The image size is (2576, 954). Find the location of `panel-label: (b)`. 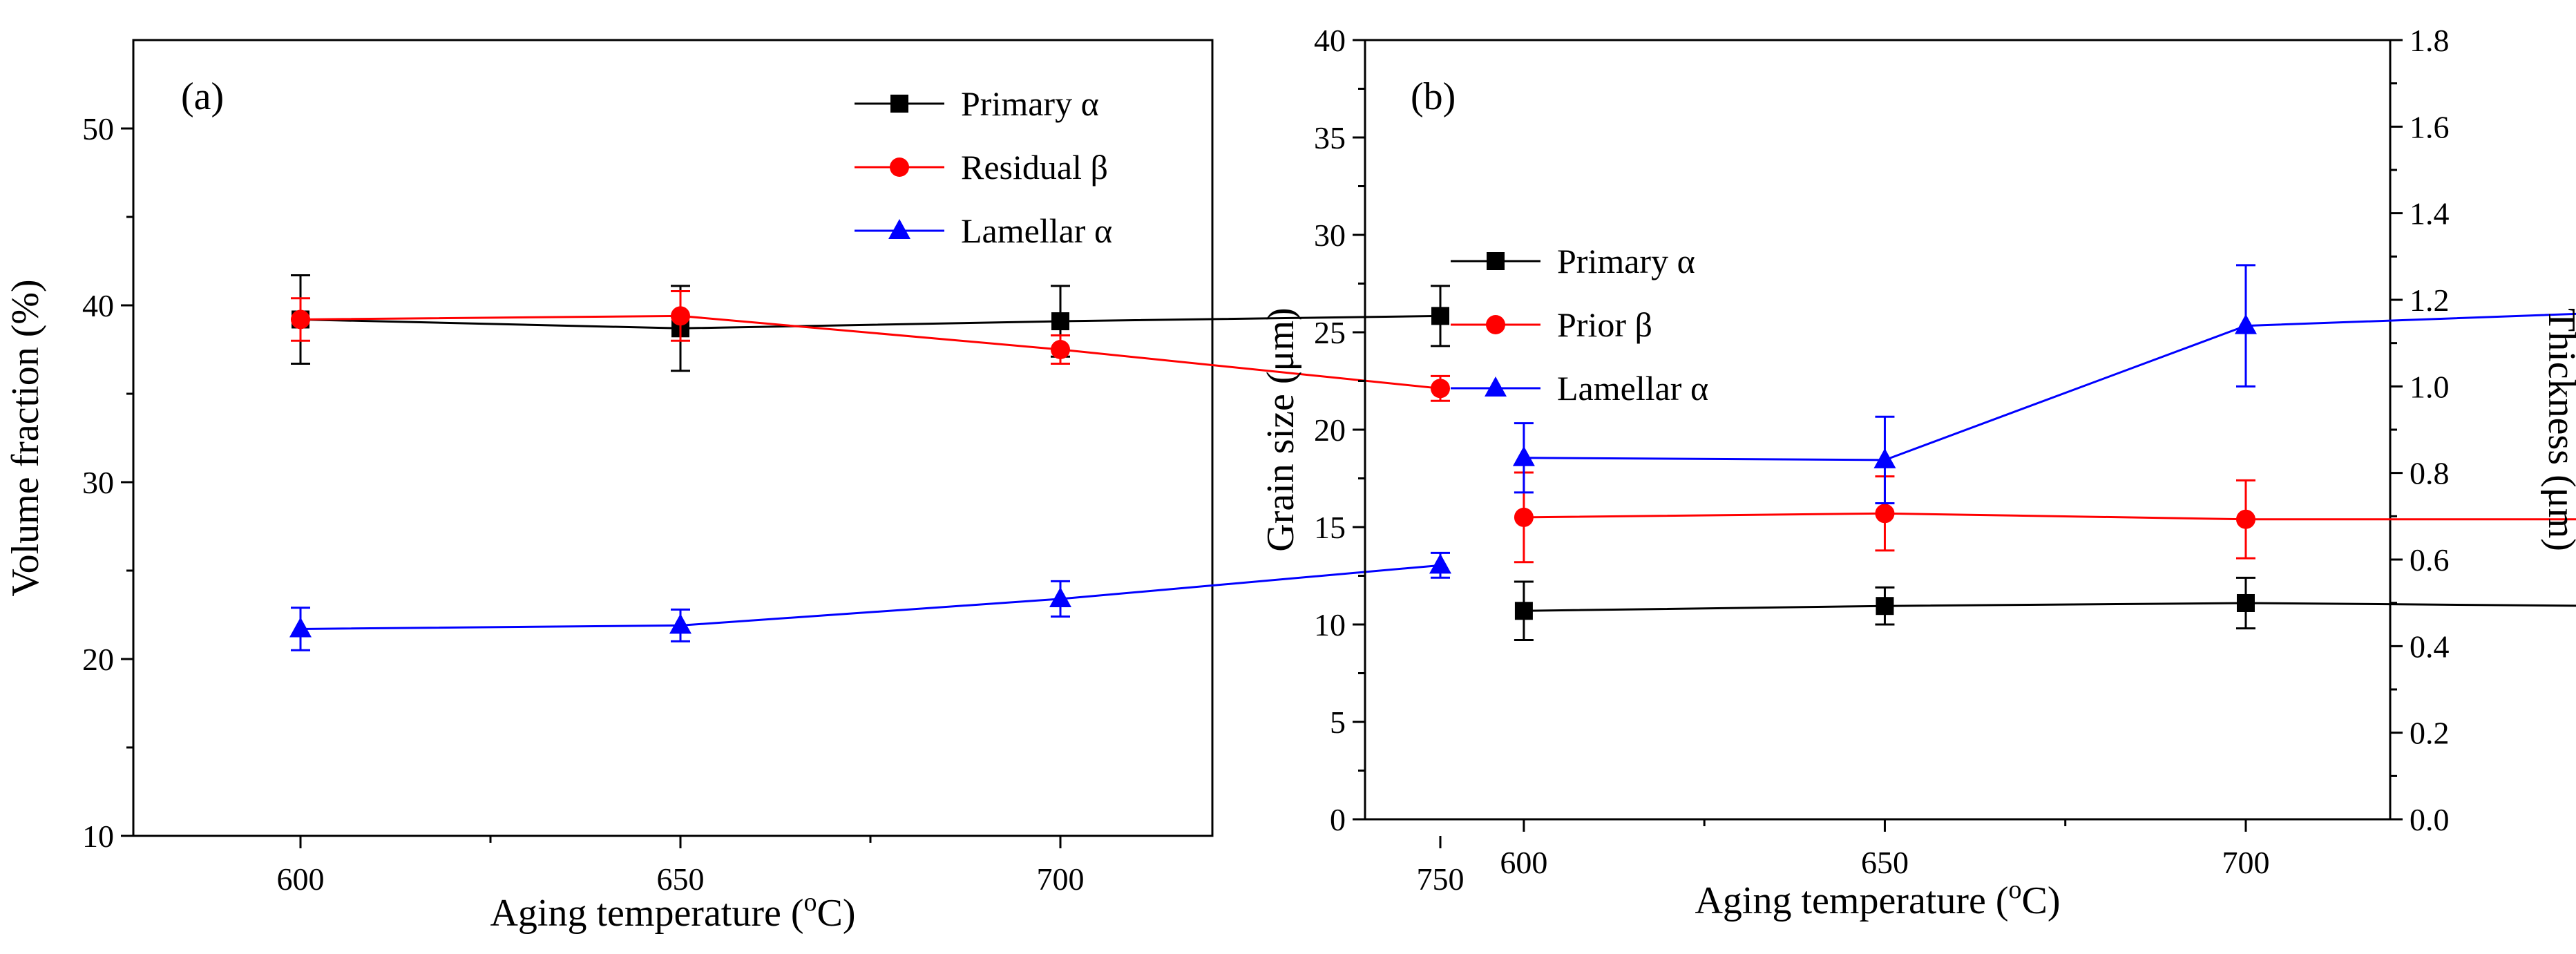

panel-label: (b) is located at coordinates (1433, 96).